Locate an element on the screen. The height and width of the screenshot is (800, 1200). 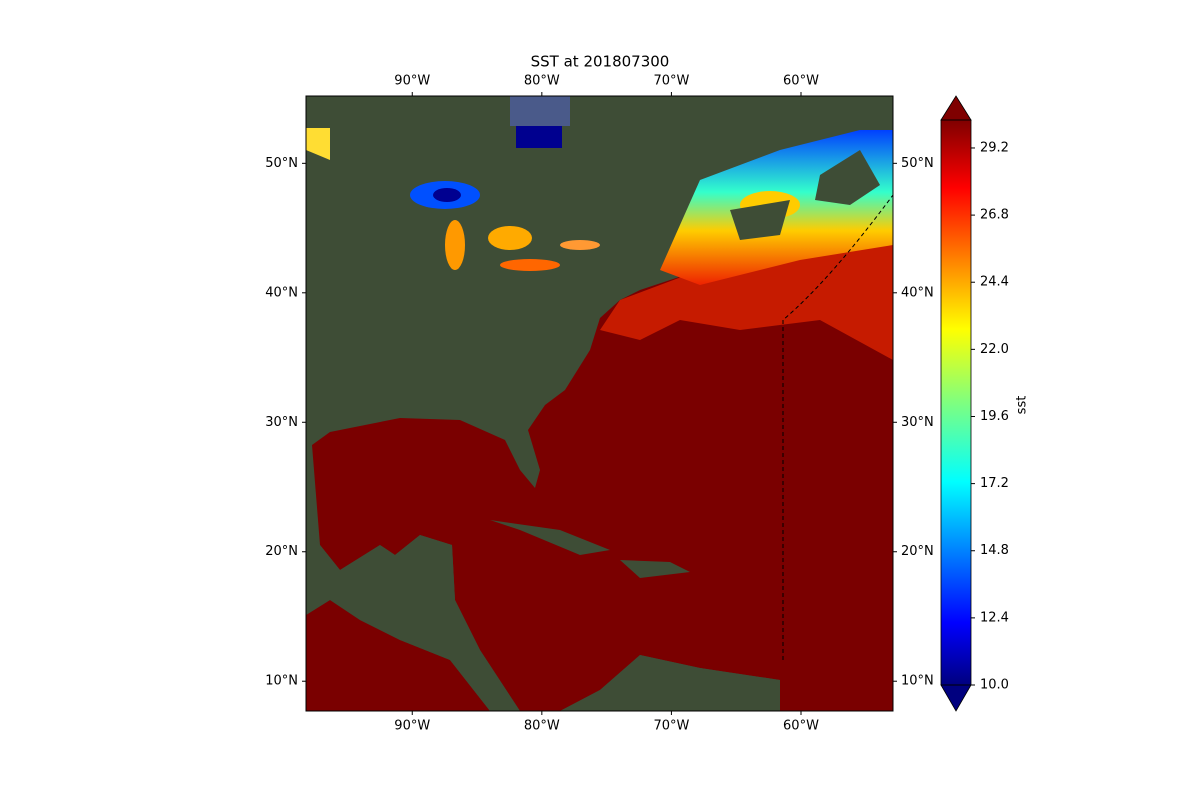
colorbar-tick-label: 10.0 is located at coordinates (994, 685).